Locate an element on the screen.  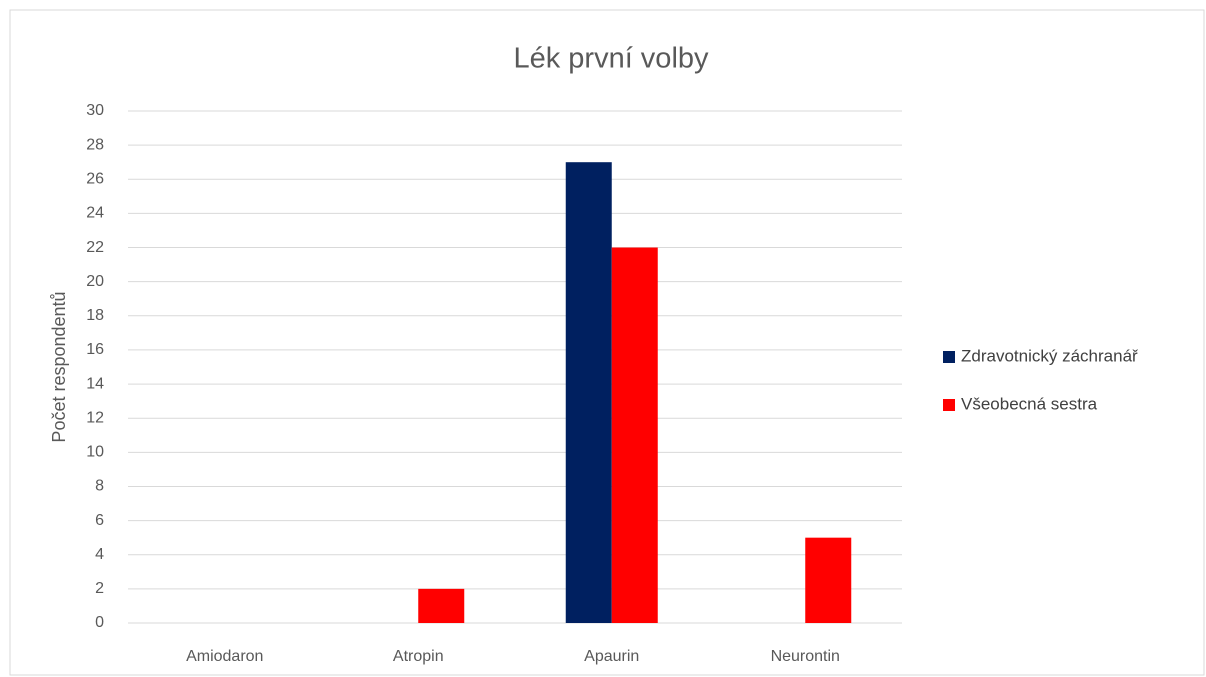
x-tick-label: Amiodaron is located at coordinates (224, 656).